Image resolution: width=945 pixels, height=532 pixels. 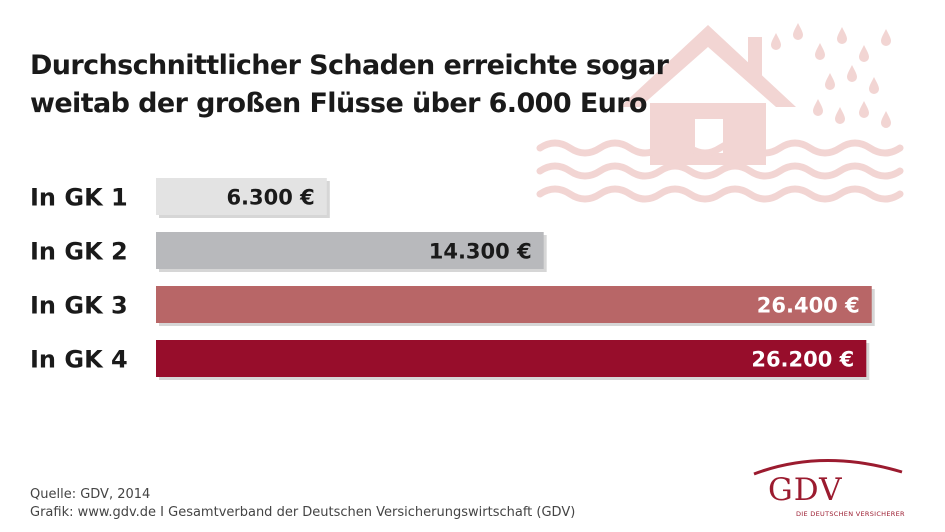 What do you see at coordinates (90, 494) in the screenshot?
I see `source-note: Quelle: GDV, 2014` at bounding box center [90, 494].